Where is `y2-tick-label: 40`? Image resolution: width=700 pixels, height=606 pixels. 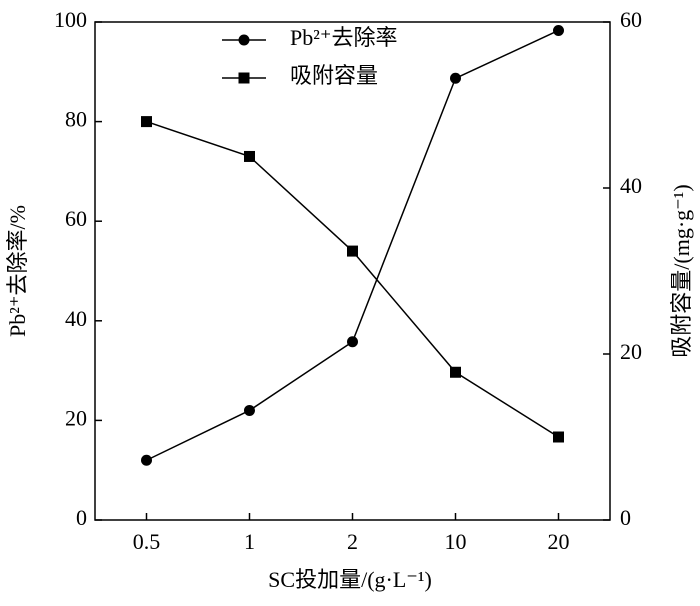
y2-tick-label: 40 is located at coordinates (631, 185).